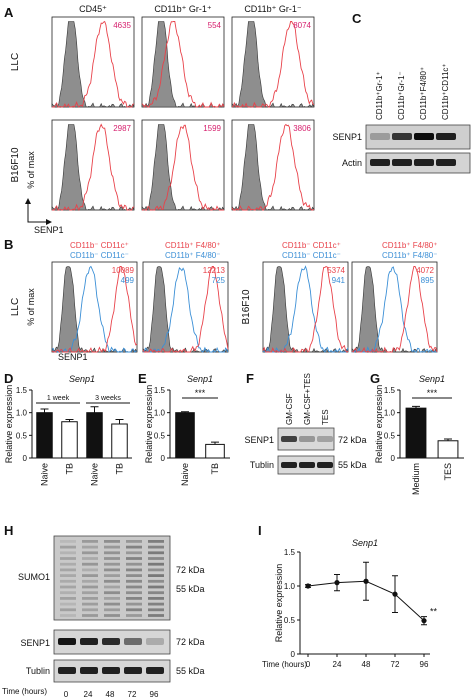 The width and height of the screenshot is (474, 699). I want to click on time-point-label: 0, so click(66, 694).